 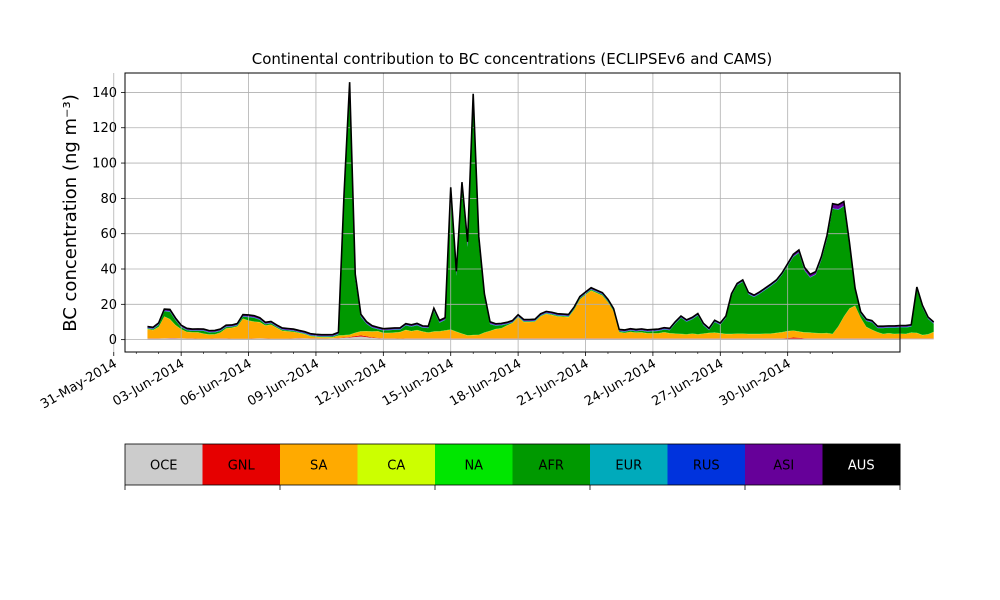 I want to click on legend-swatch-ca, so click(x=396, y=464).